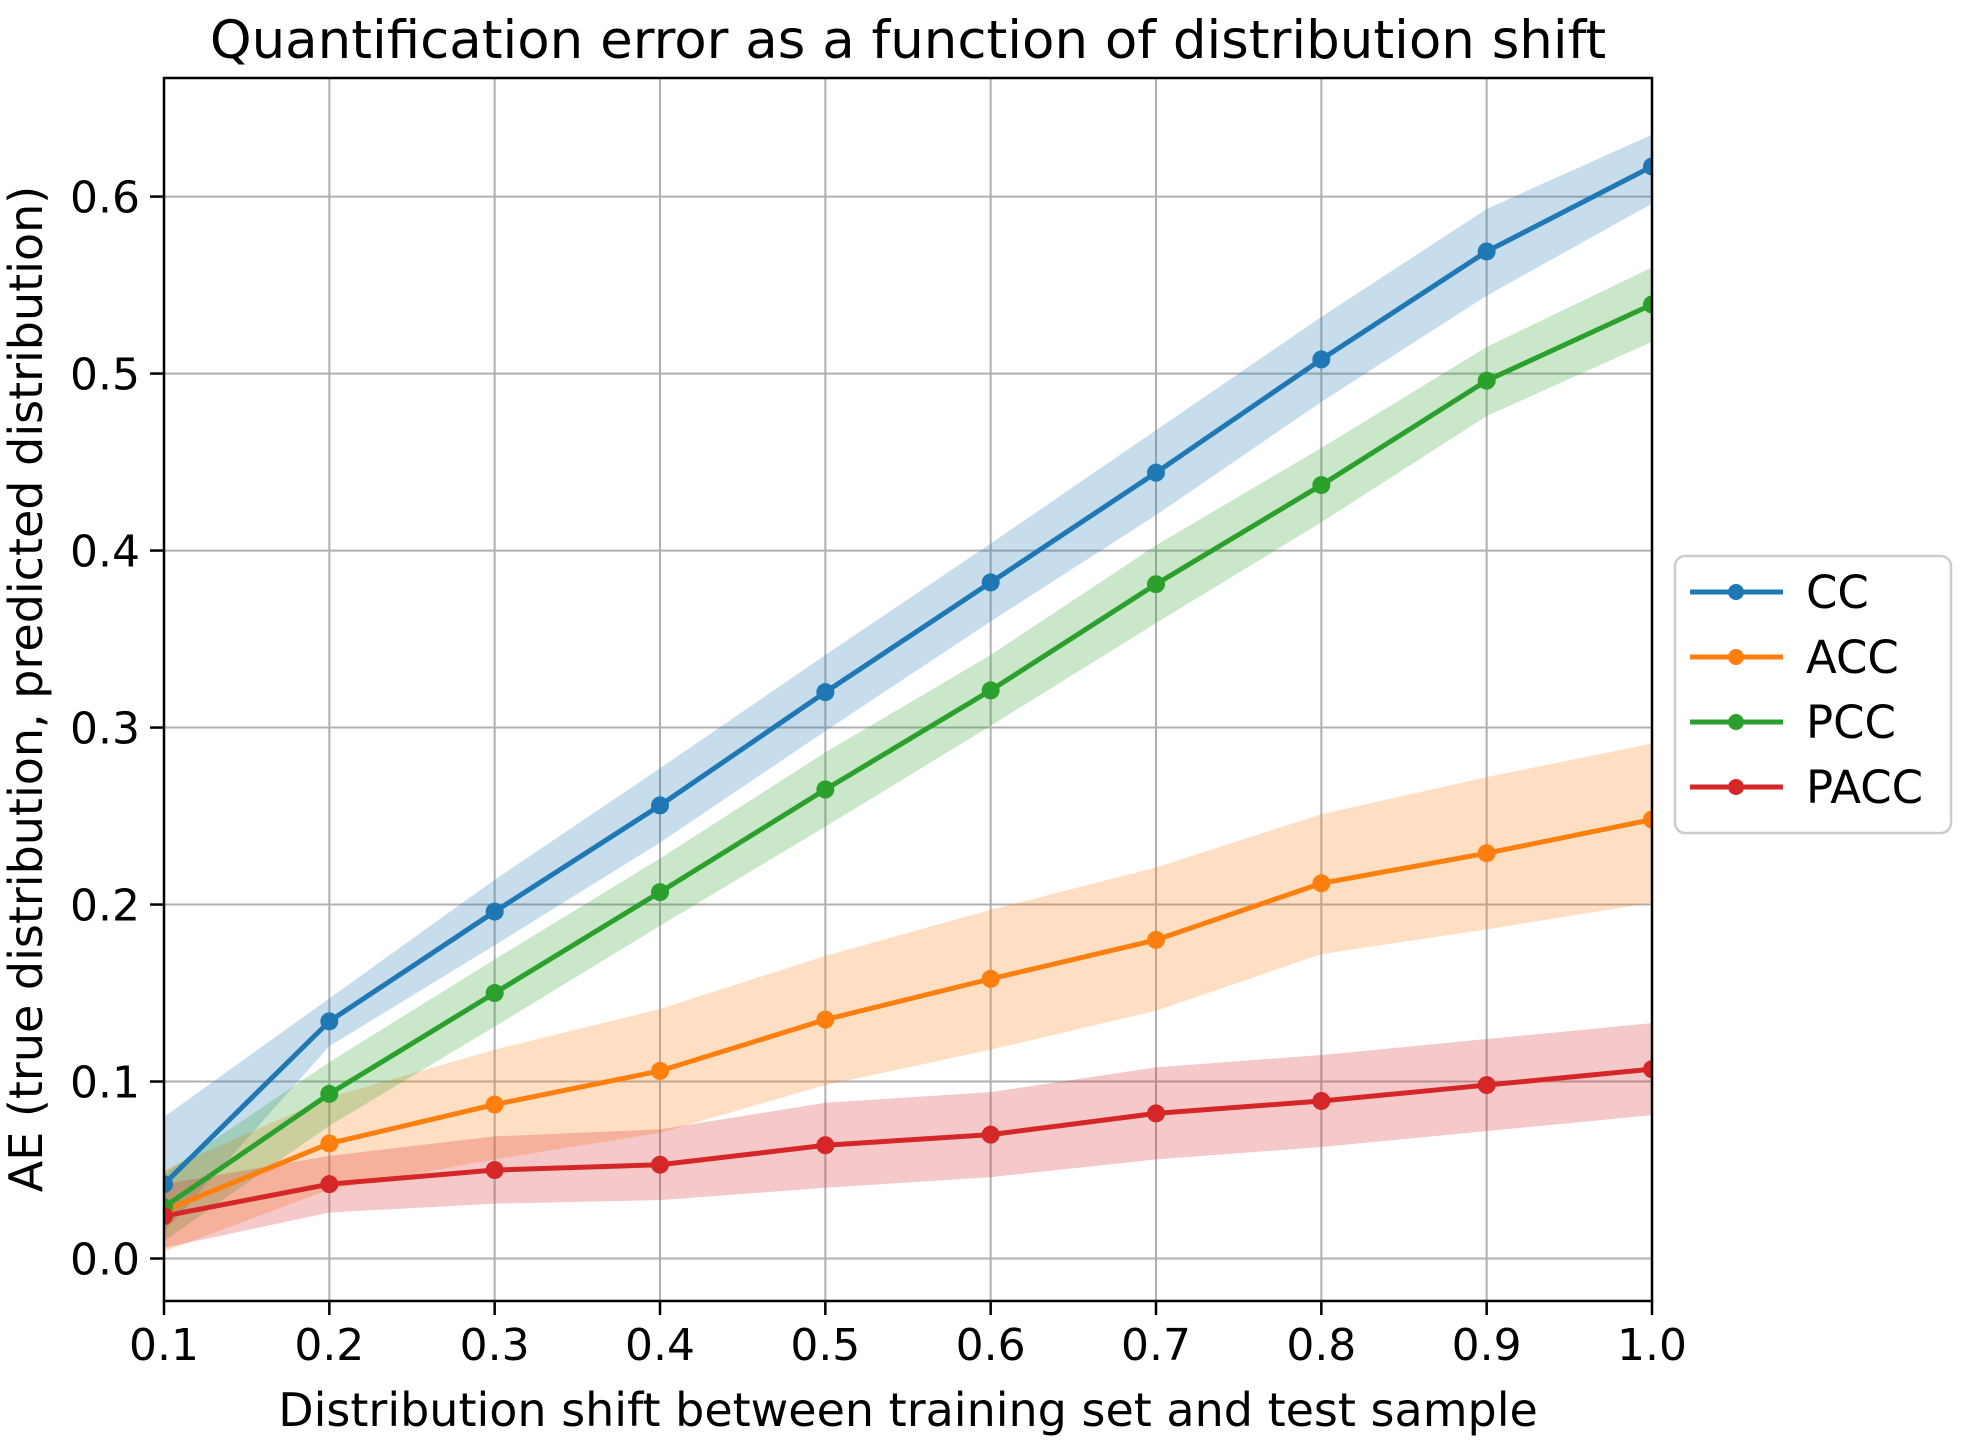 The image size is (1969, 1446). I want to click on x-axis-ticks: 0.1 0.2 0.3 0.4 0.5 0.6 0.7 0.8 0.9 1.0, so click(908, 1336).